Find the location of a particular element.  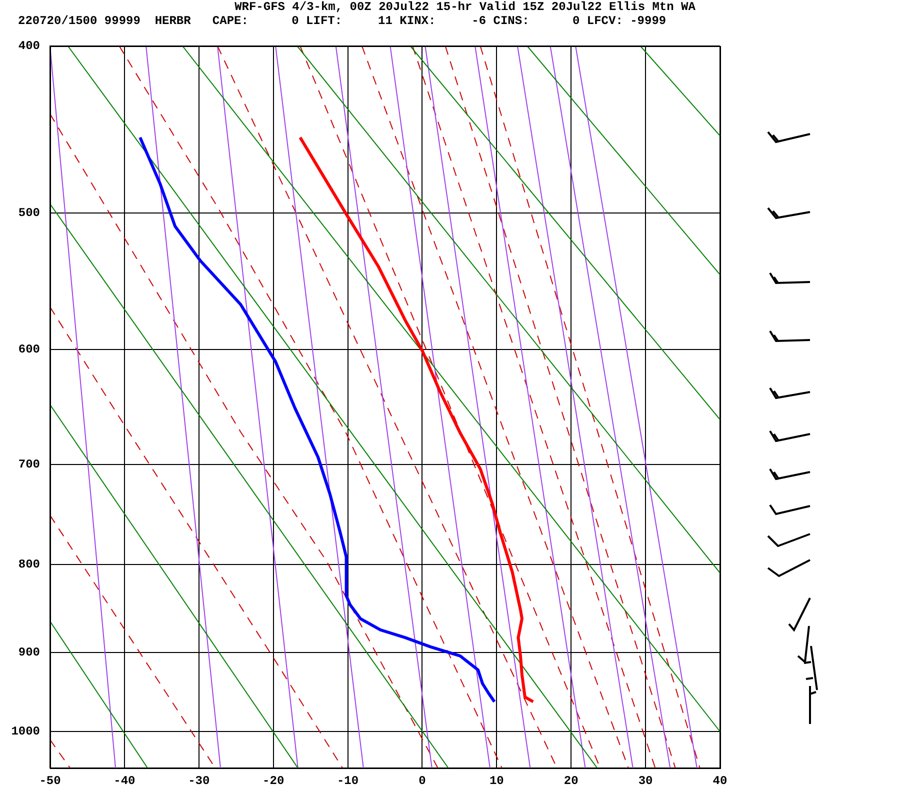

x-tick-label: 0 is located at coordinates (422, 781).